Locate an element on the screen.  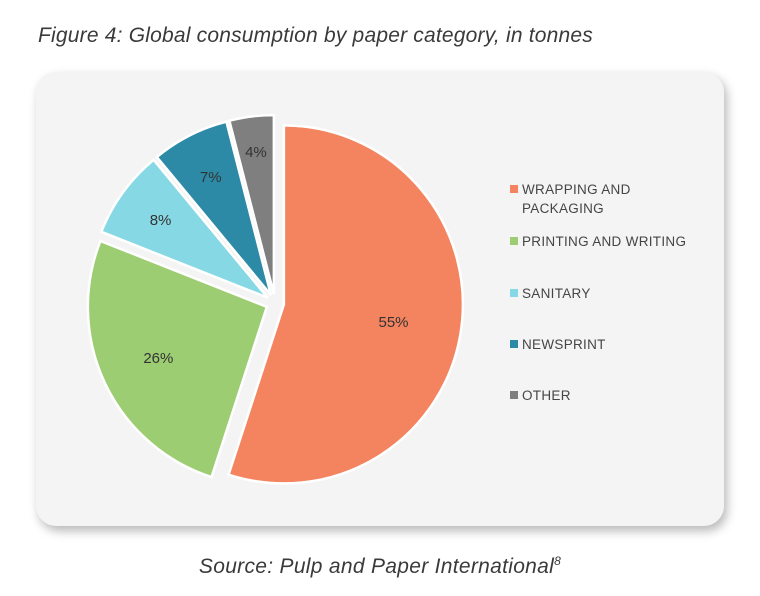
legend-label: SANITARY is located at coordinates (556, 293).